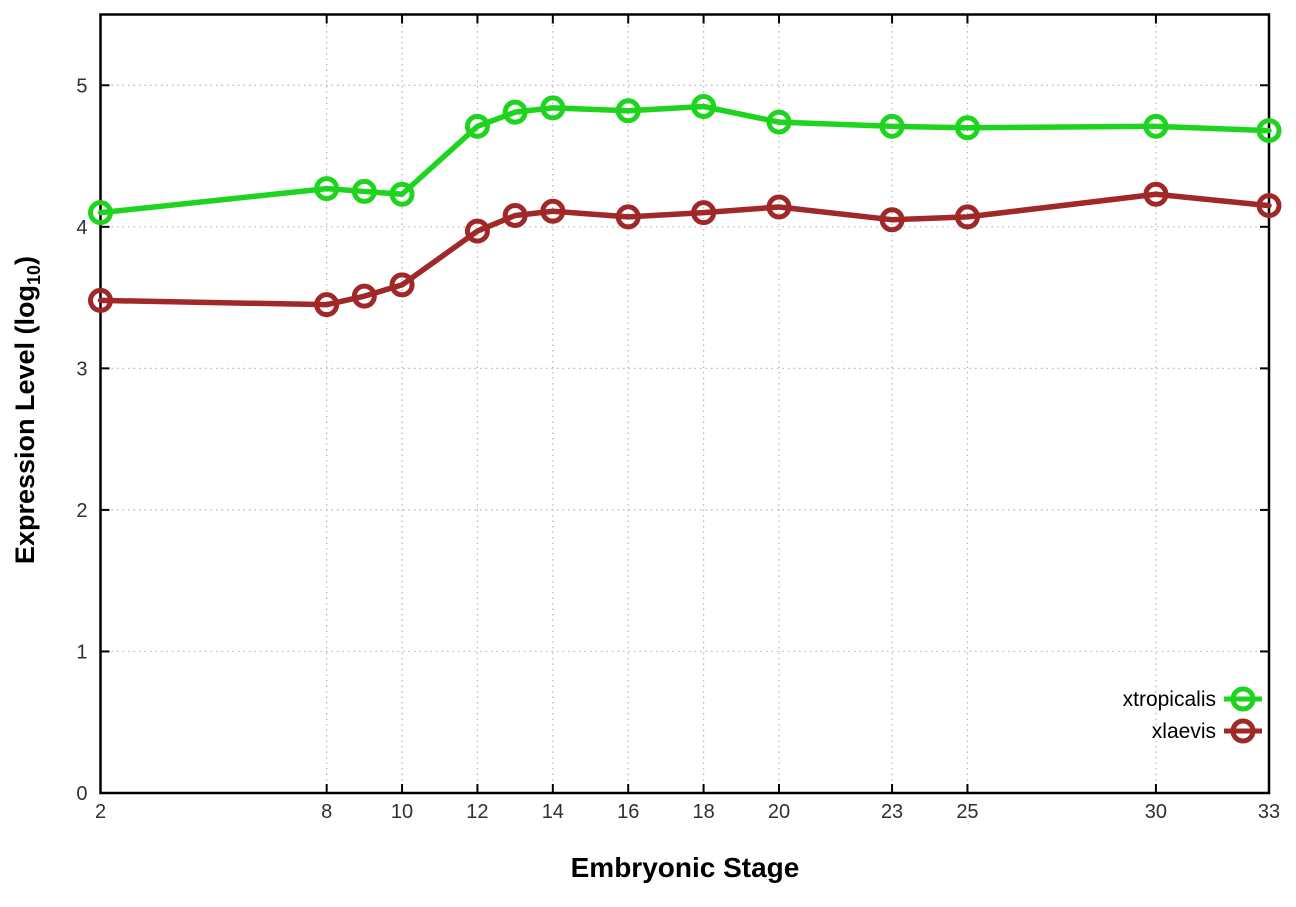  What do you see at coordinates (779, 812) in the screenshot?
I see `x-tick-label: 20` at bounding box center [779, 812].